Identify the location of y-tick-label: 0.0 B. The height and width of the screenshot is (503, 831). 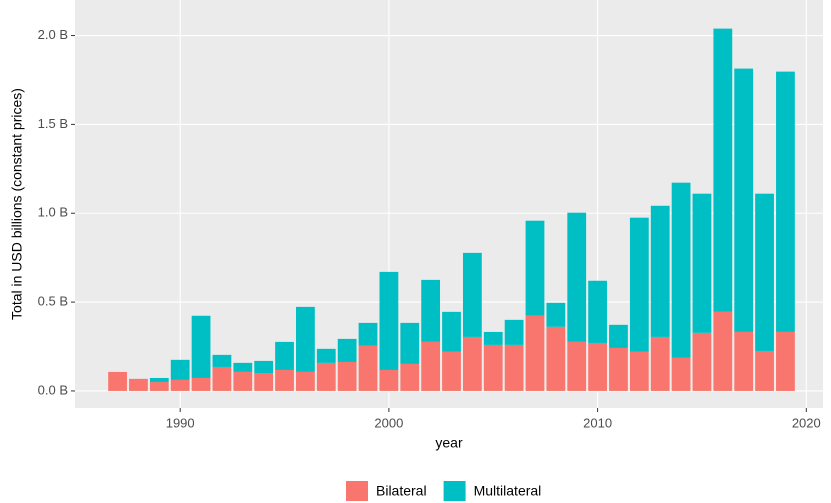
(53, 389).